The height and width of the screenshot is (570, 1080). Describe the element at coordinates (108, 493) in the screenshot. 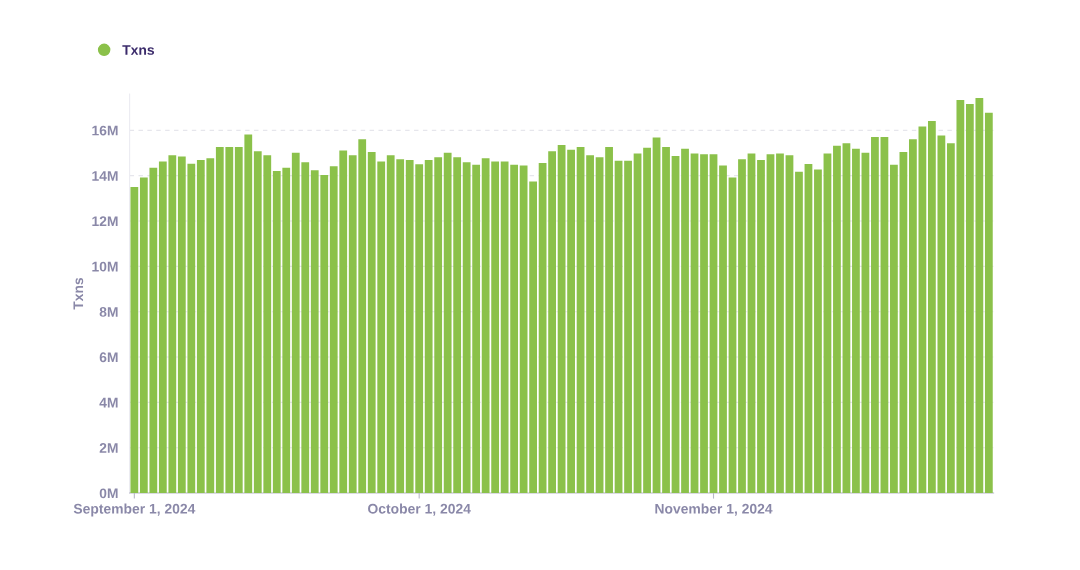

I see `y-tick-label: 0M` at that location.